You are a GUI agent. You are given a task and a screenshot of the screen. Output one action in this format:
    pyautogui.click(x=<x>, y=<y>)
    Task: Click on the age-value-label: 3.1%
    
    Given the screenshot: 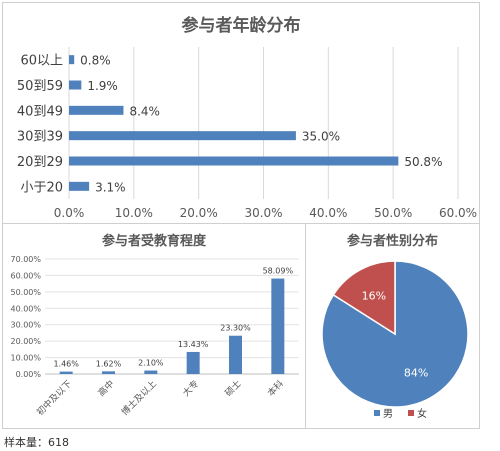 What is the action you would take?
    pyautogui.click(x=110, y=187)
    